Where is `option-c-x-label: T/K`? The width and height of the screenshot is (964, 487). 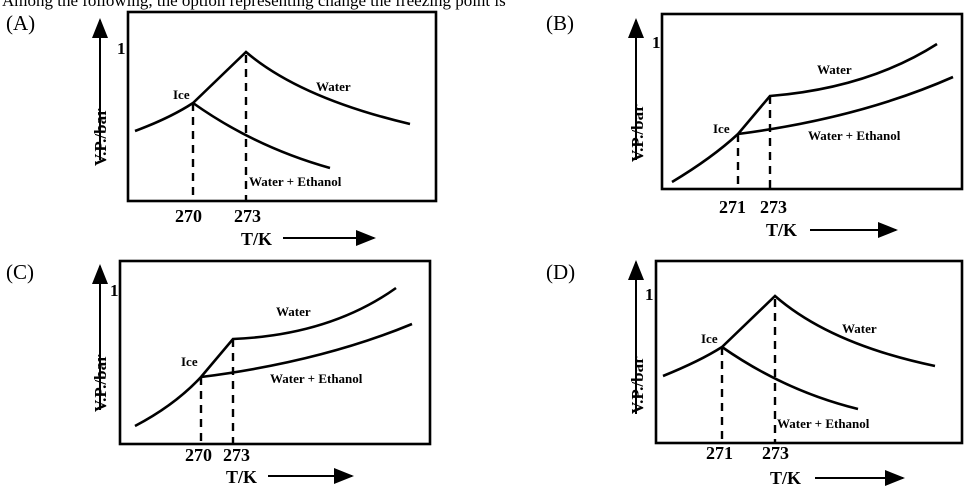 option-c-x-label: T/K is located at coordinates (241, 477).